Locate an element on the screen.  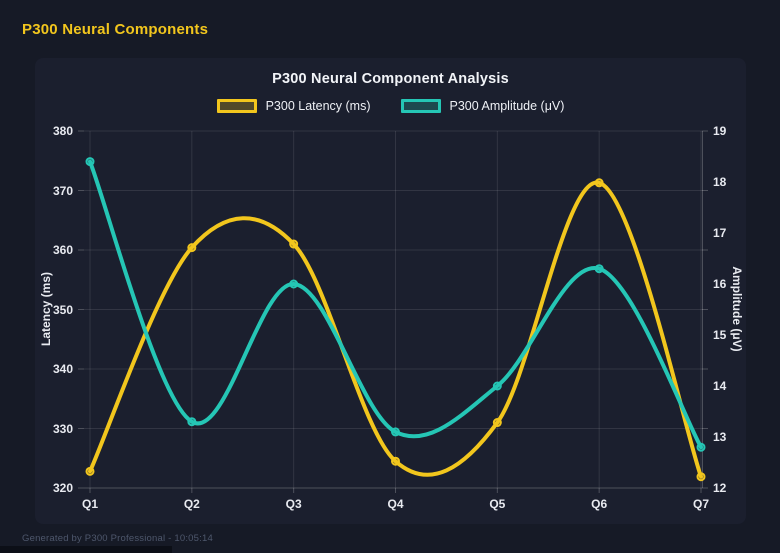
legend-item-amplitude: P300 Amplitude (μV) is located at coordinates (482, 106).